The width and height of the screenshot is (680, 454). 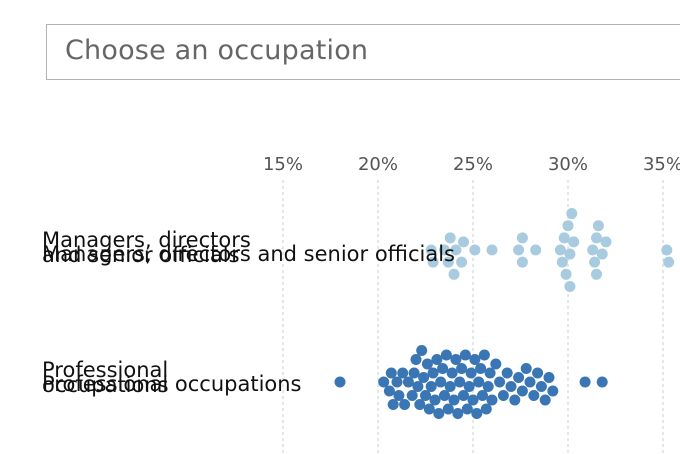 I want to click on occupation-selector: Choose an occupation, so click(x=363, y=52).